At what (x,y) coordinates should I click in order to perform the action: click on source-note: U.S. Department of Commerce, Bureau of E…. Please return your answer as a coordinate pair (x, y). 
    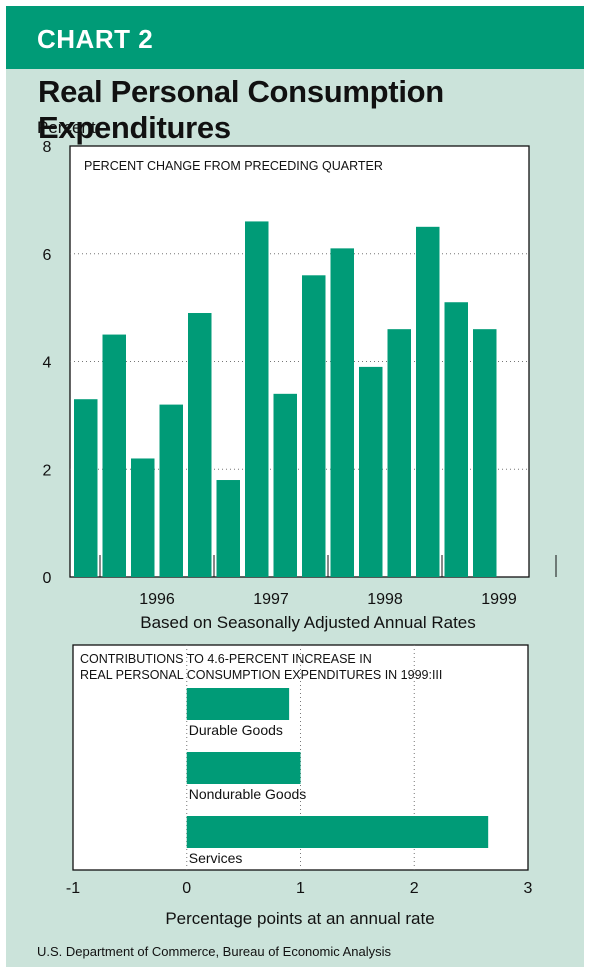
    Looking at the image, I should click on (214, 951).